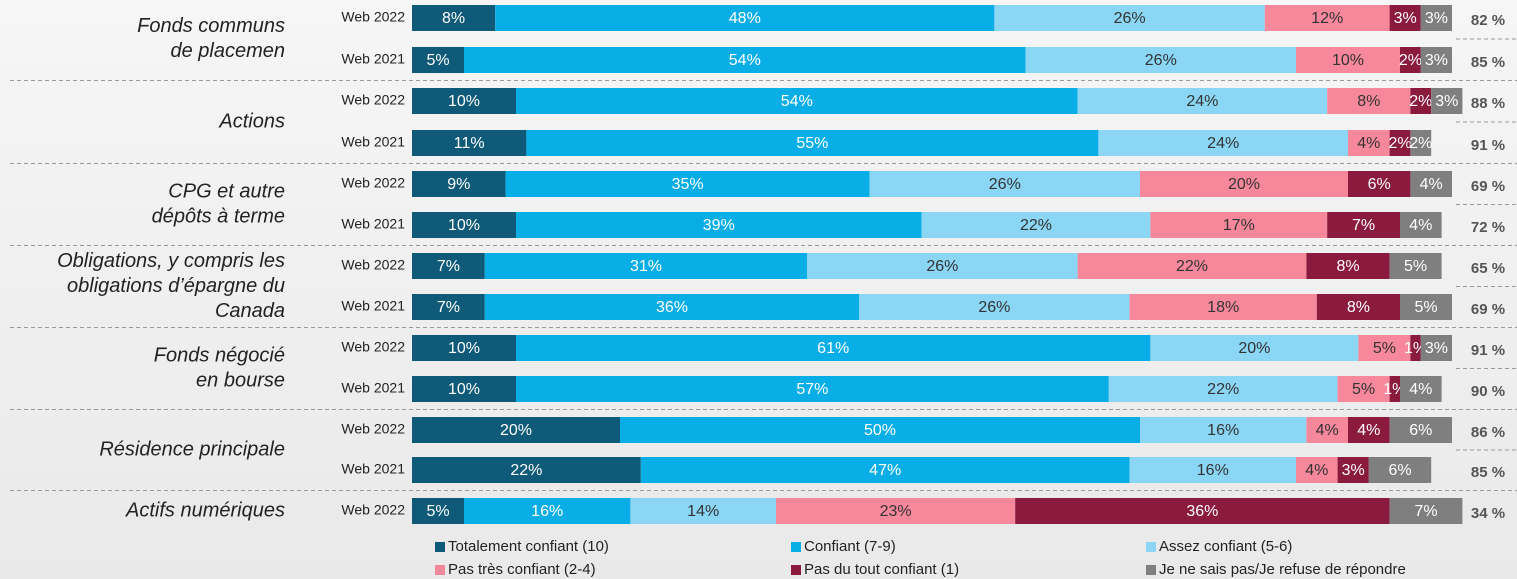 The image size is (1517, 579). Describe the element at coordinates (1488, 227) in the screenshot. I see `total-label: 72 %` at that location.